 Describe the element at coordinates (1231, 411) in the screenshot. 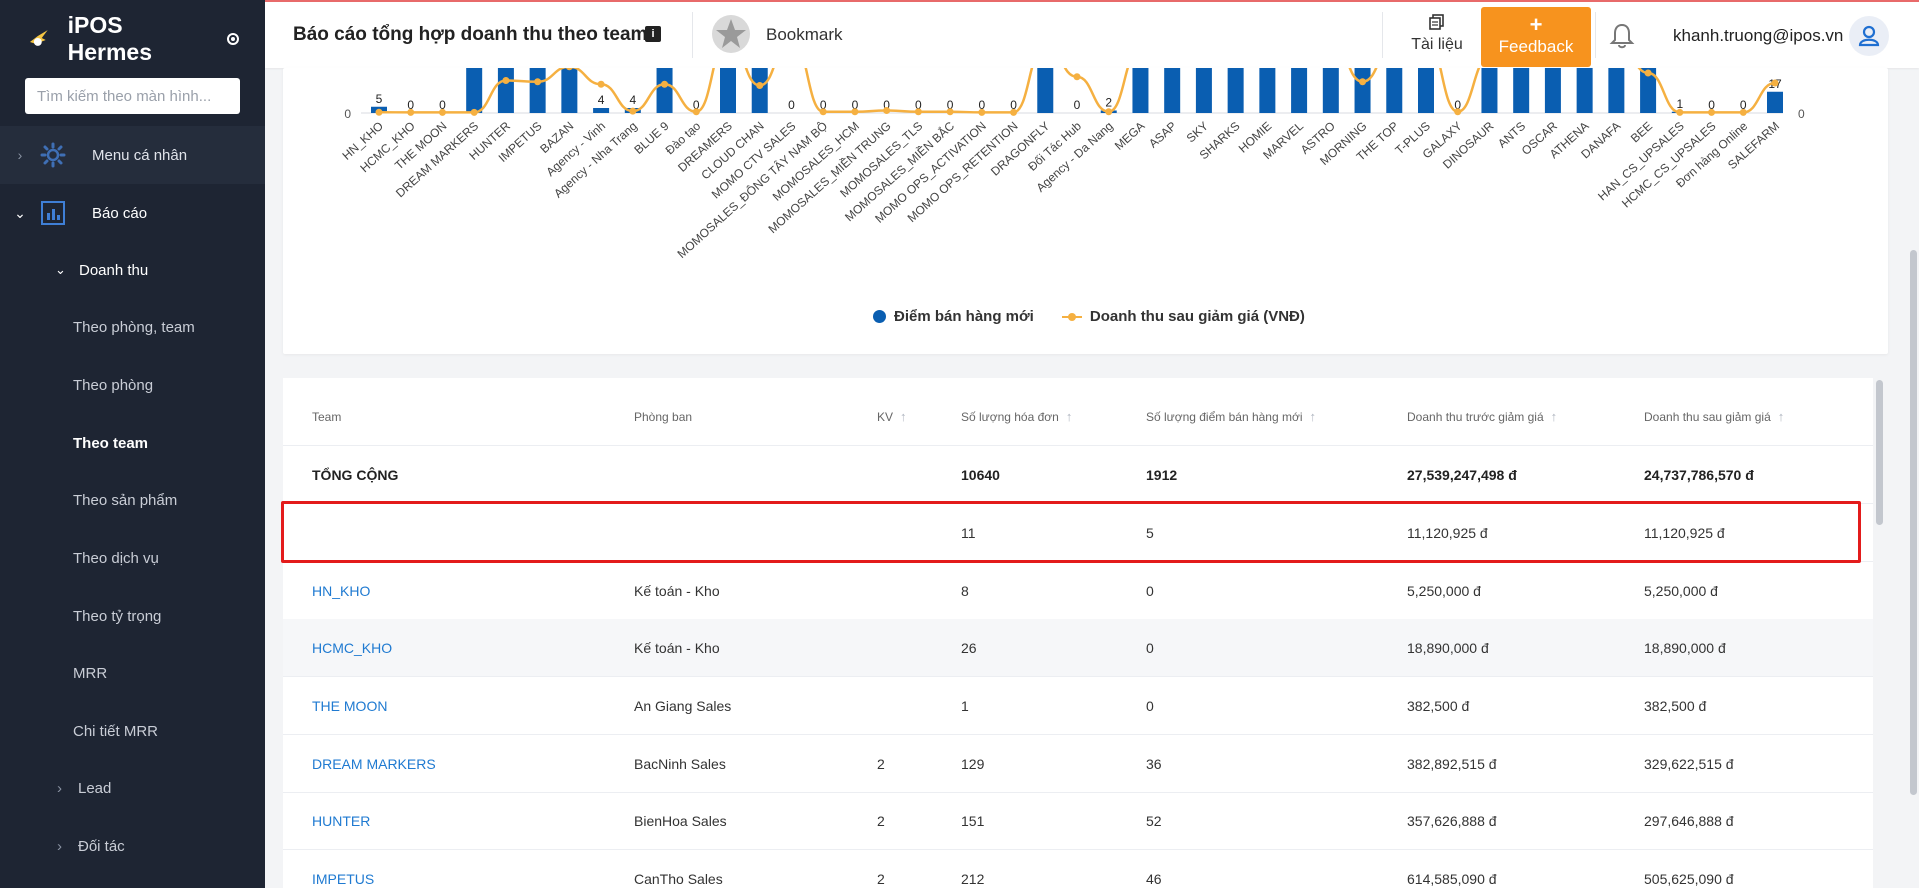

I see `col-header-new-points: Số lượng điểm bán hàng mới ↑` at that location.